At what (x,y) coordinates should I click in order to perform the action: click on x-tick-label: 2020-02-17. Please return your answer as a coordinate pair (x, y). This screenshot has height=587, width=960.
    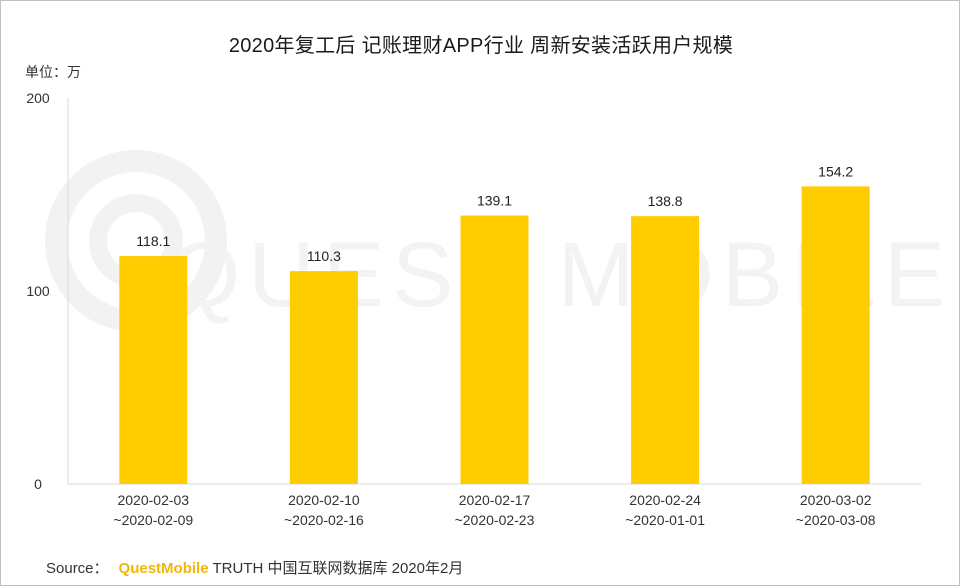
    Looking at the image, I should click on (495, 500).